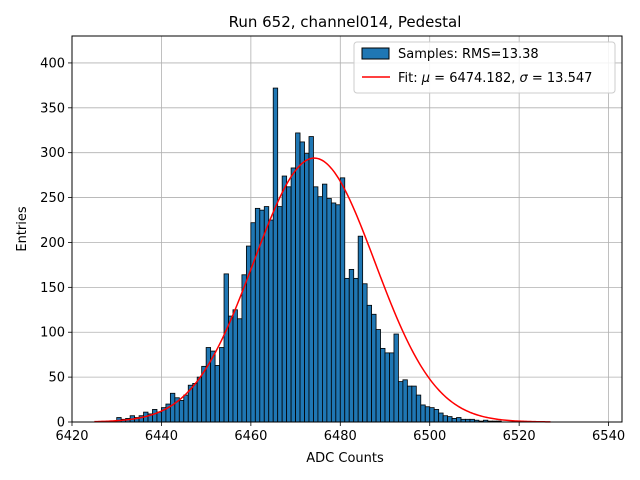 The height and width of the screenshot is (480, 640). What do you see at coordinates (52, 198) in the screenshot?
I see `y-tick-label: 250` at bounding box center [52, 198].